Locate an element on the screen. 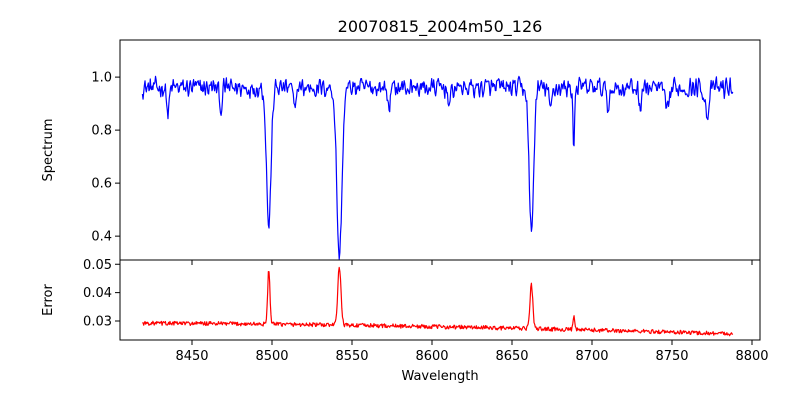 This screenshot has height=400, width=800. error-y-tick-label: 0.03 is located at coordinates (97, 321).